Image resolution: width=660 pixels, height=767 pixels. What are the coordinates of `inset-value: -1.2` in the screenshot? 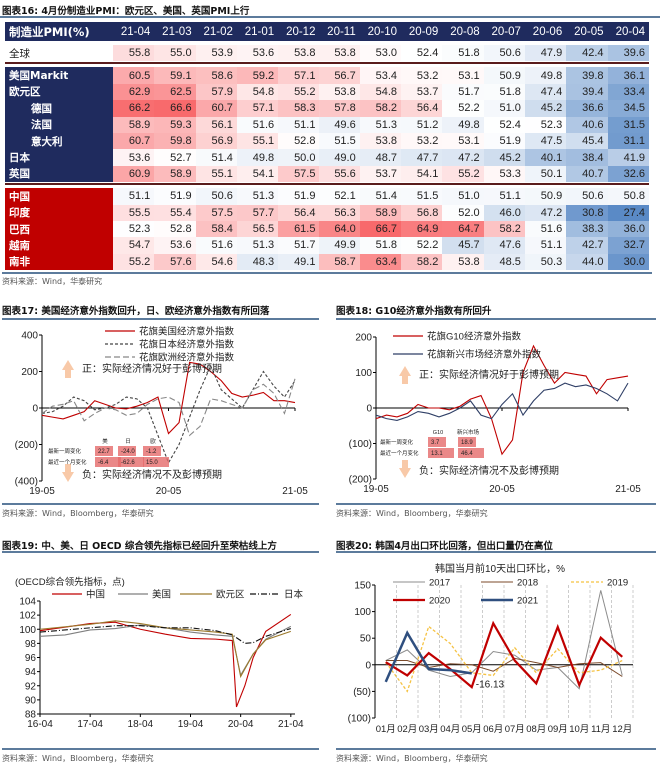 It's located at (151, 452).